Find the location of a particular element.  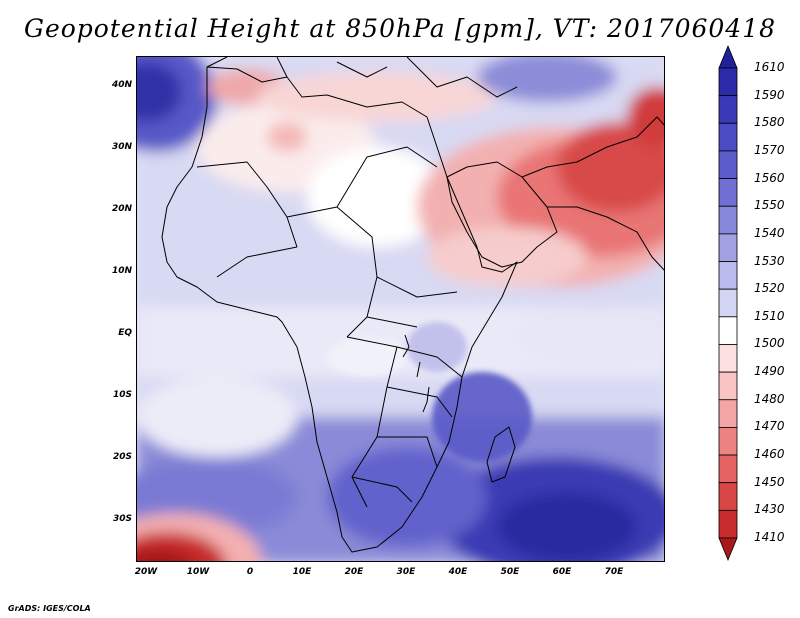

colorbar-label: 1480 is located at coordinates (769, 398).